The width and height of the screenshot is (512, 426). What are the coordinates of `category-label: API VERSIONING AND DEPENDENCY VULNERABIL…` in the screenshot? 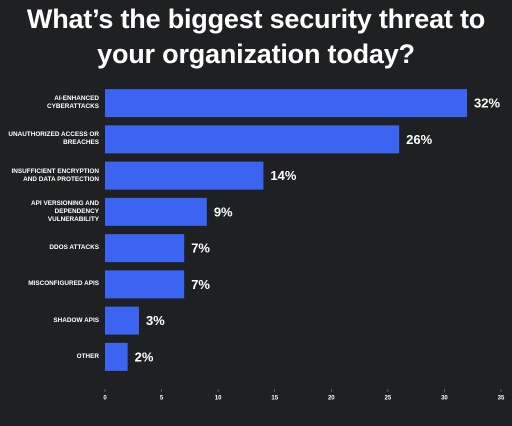 It's located at (65, 211).